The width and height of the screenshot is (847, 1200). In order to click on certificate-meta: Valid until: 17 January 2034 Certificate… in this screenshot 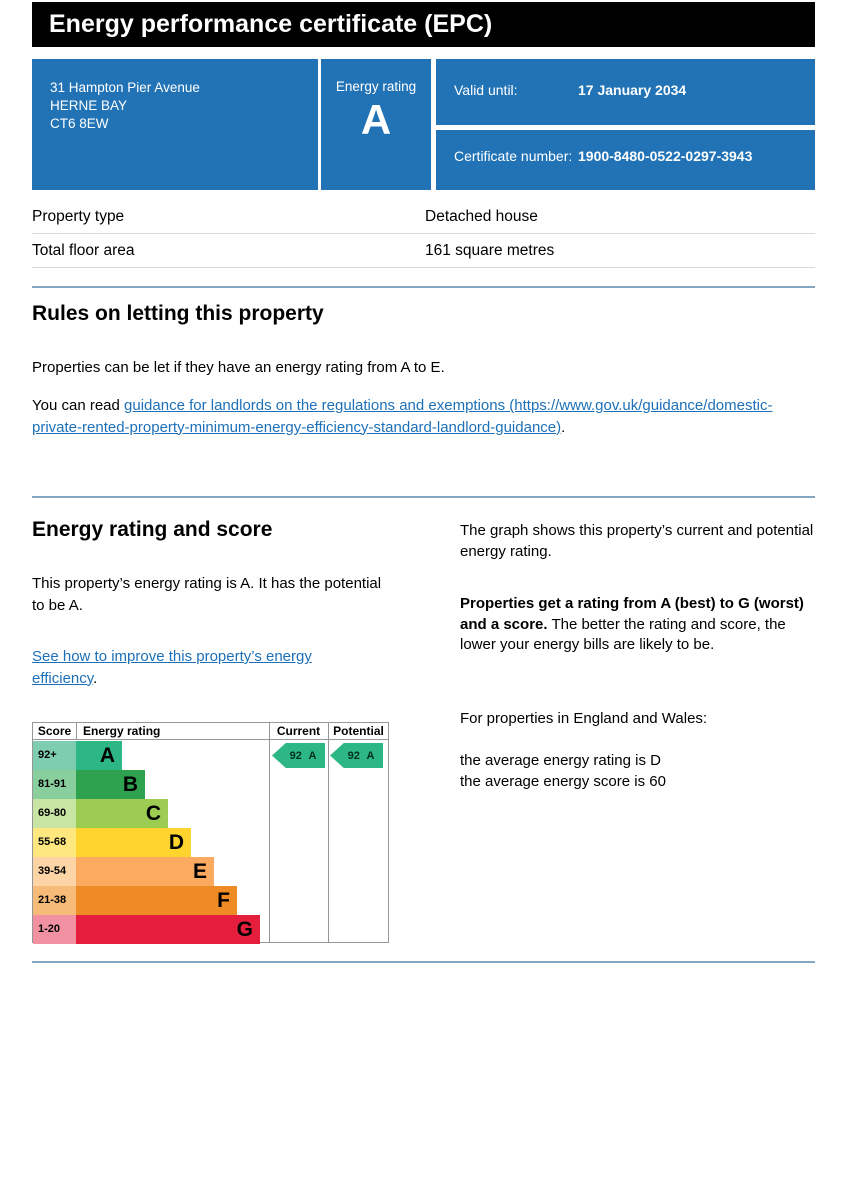, I will do `click(625, 124)`.